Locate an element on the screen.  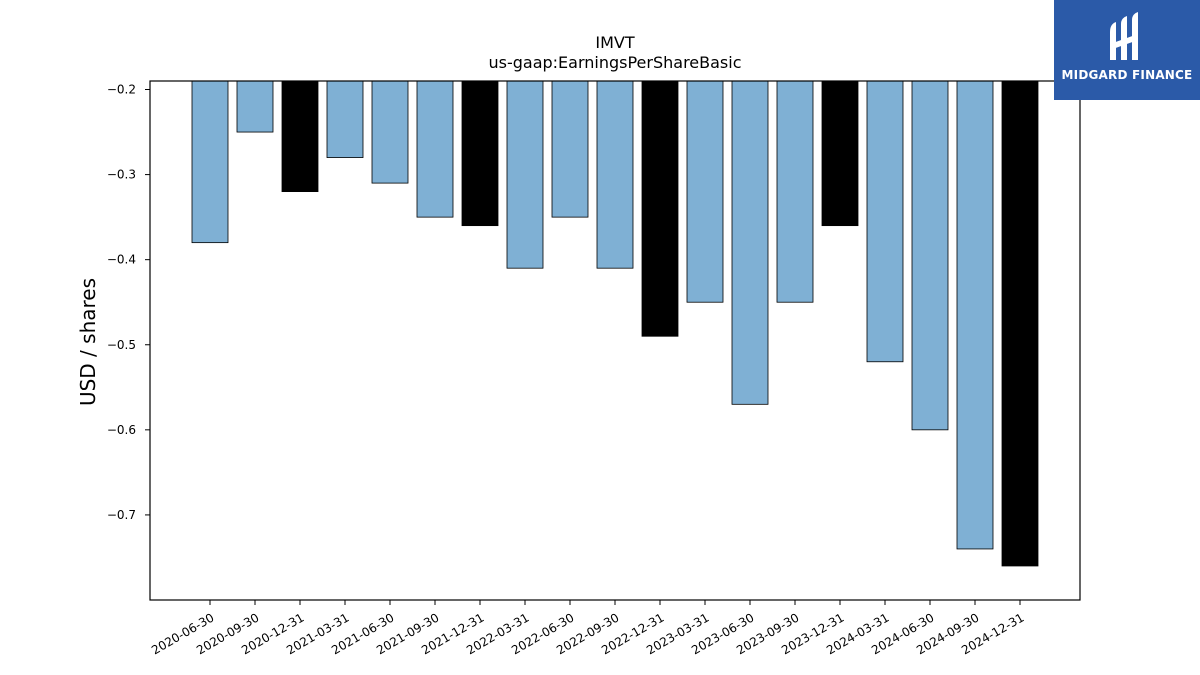
midgard-logo-icon is located at coordinates (1124, 36).